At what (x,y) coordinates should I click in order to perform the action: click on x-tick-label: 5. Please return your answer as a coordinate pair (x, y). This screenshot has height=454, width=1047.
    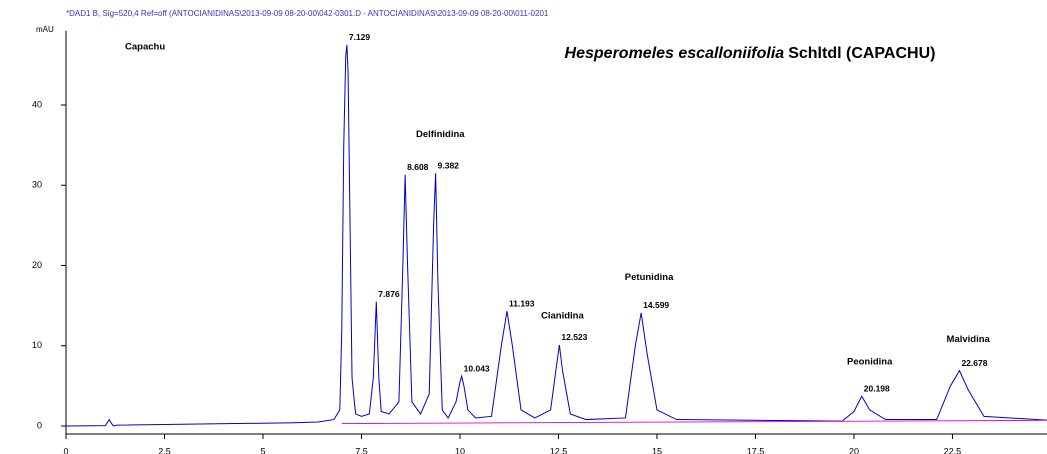
    Looking at the image, I should click on (262, 450).